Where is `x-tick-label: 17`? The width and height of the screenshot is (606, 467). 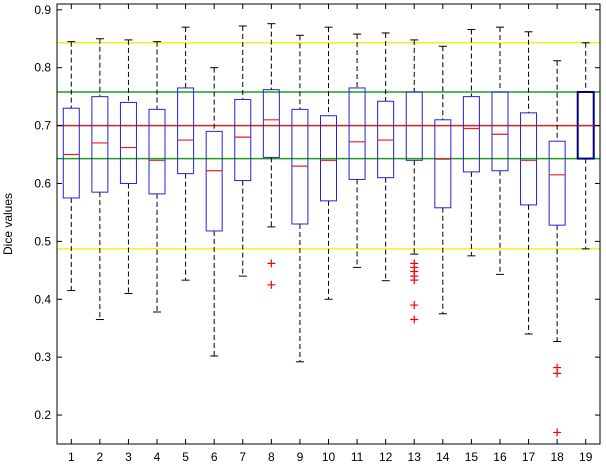 x-tick-label: 17 is located at coordinates (529, 457).